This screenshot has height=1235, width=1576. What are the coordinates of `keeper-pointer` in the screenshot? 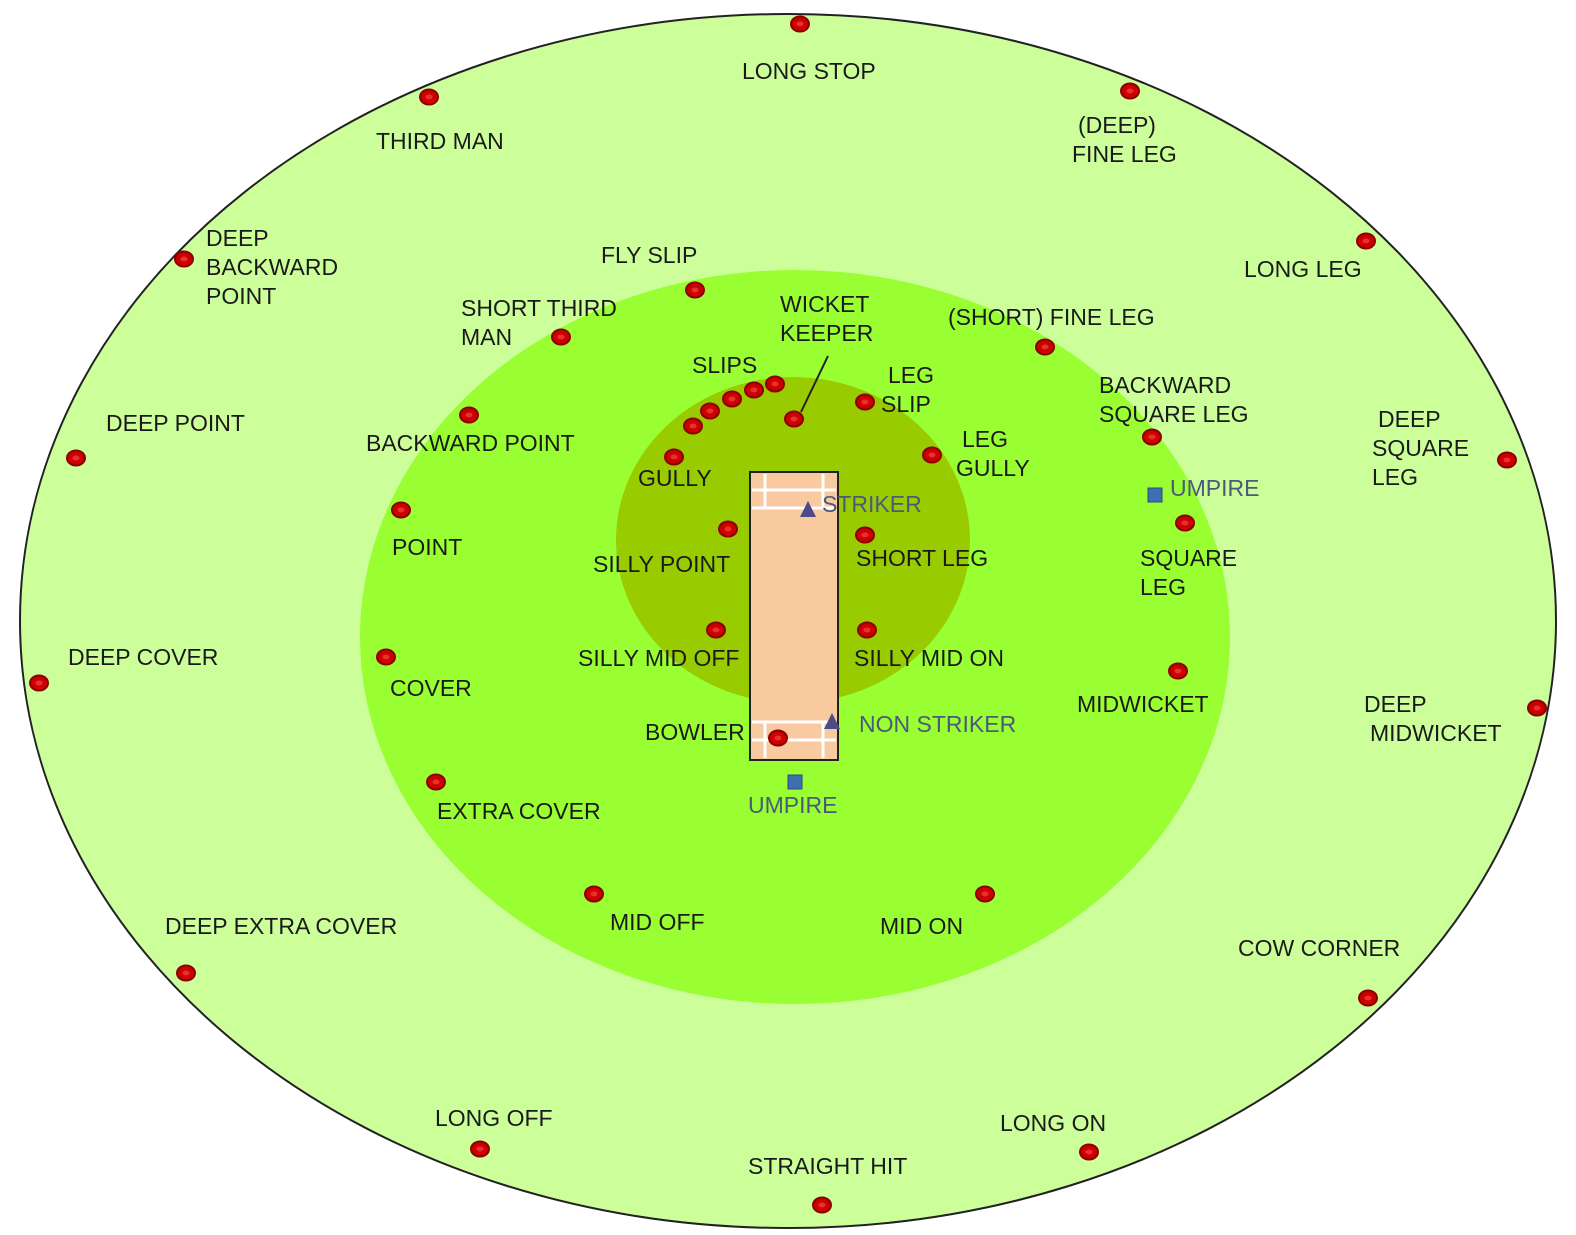 It's located at (814, 384).